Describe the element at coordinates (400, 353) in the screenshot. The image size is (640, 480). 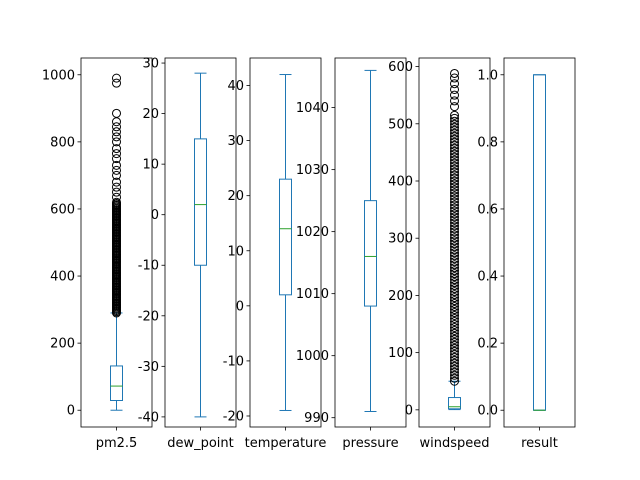
I see `y-tick-label: 100` at that location.